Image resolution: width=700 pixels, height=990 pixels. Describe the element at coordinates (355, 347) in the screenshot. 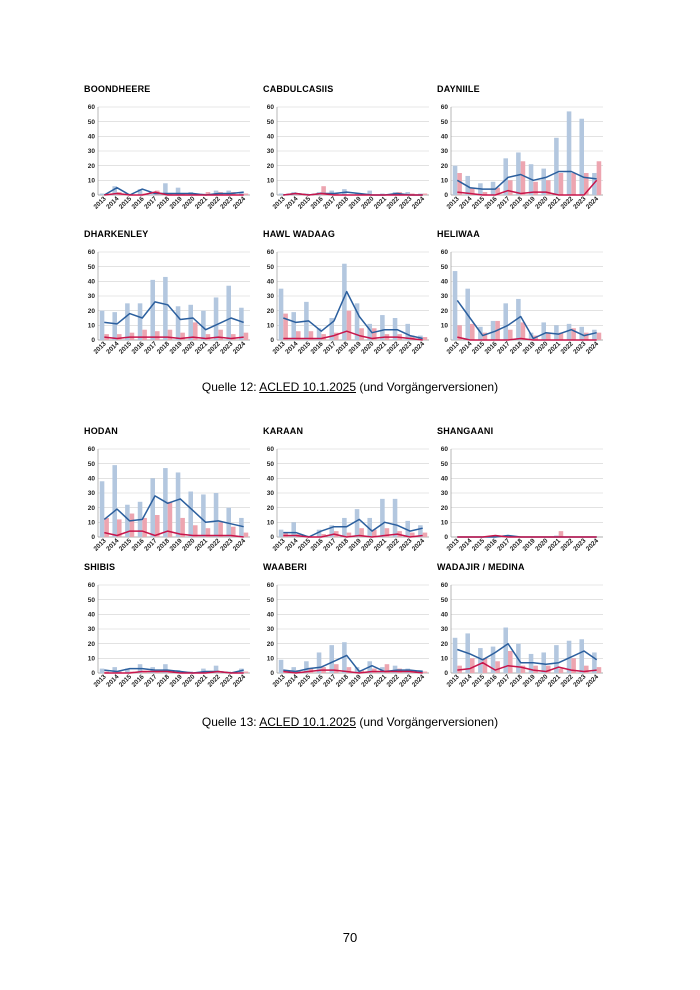

I see `x-tick-label: 2019` at that location.